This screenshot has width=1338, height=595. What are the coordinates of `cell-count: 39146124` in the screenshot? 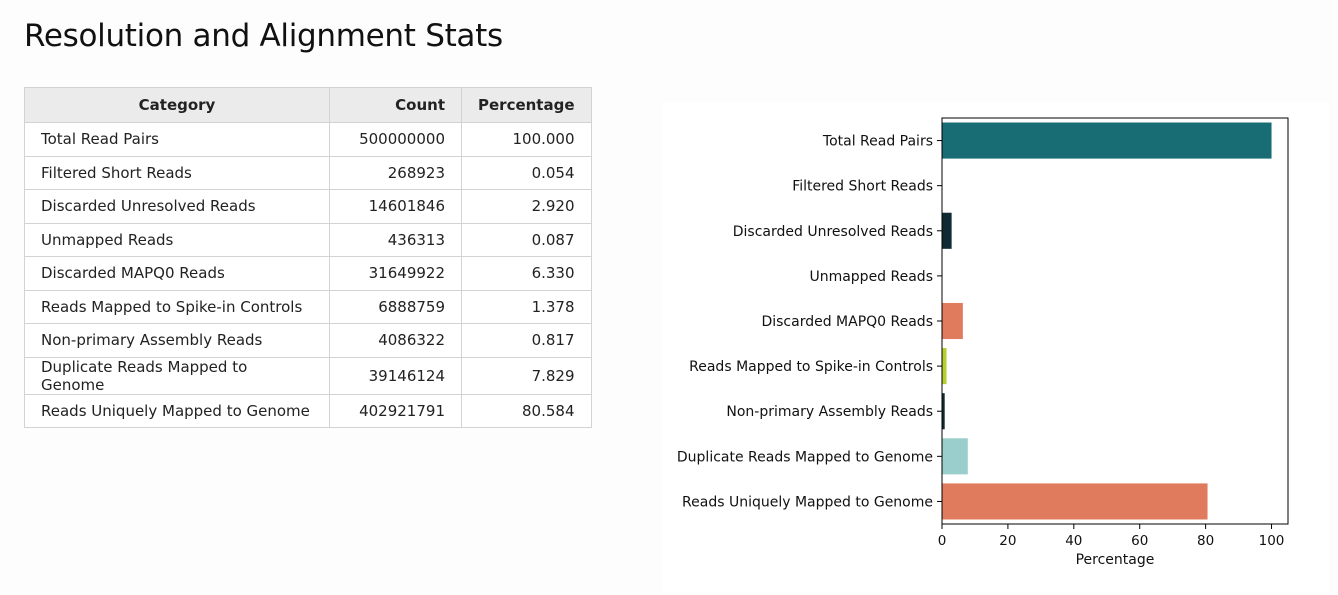 It's located at (395, 375).